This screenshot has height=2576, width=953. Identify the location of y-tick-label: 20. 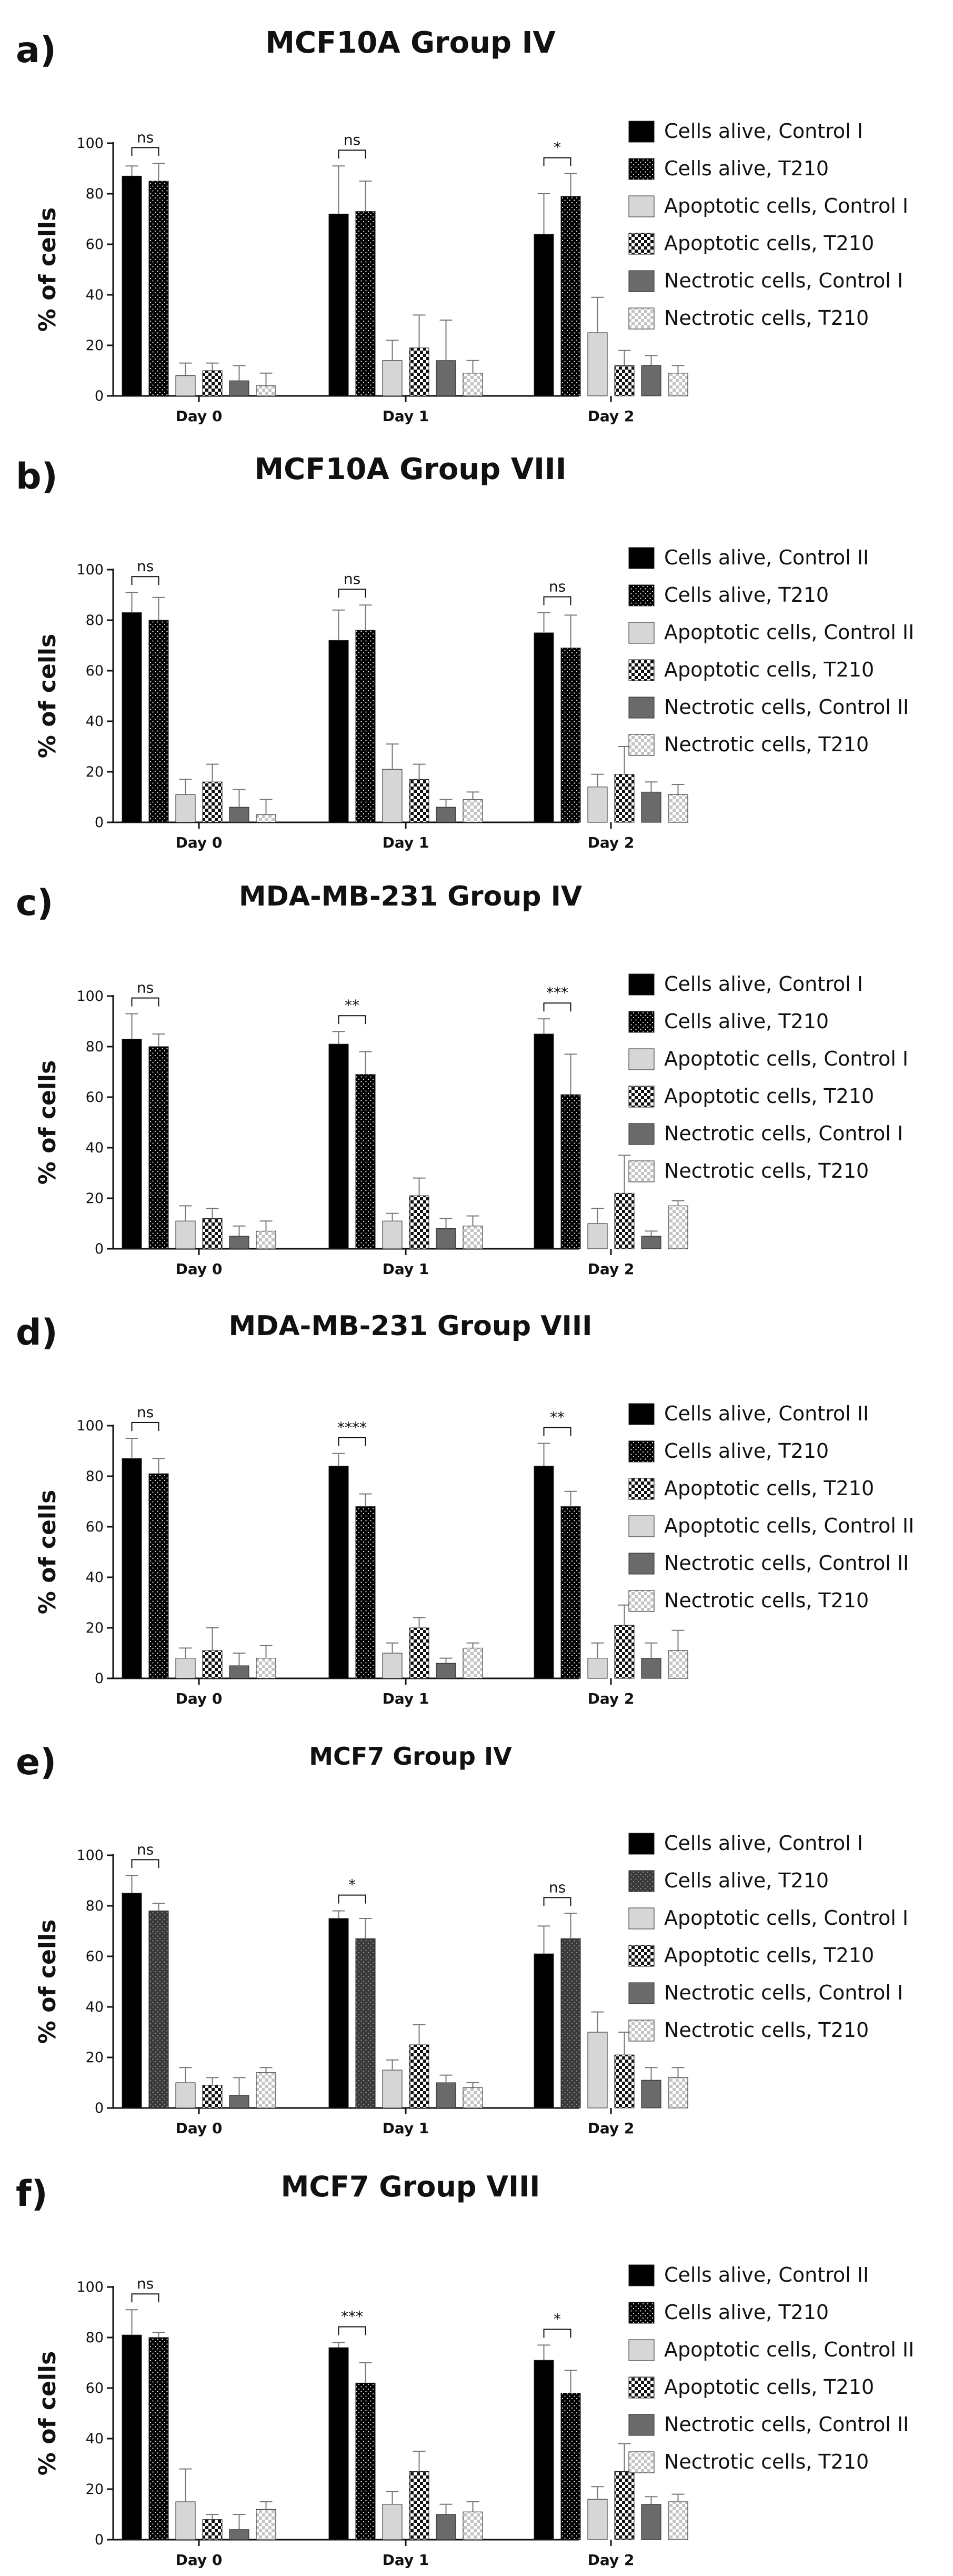
(95, 1628).